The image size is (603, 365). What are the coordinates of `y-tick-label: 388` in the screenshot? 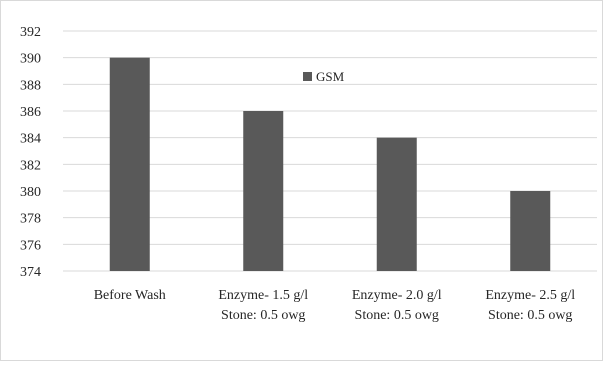 It's located at (30, 85).